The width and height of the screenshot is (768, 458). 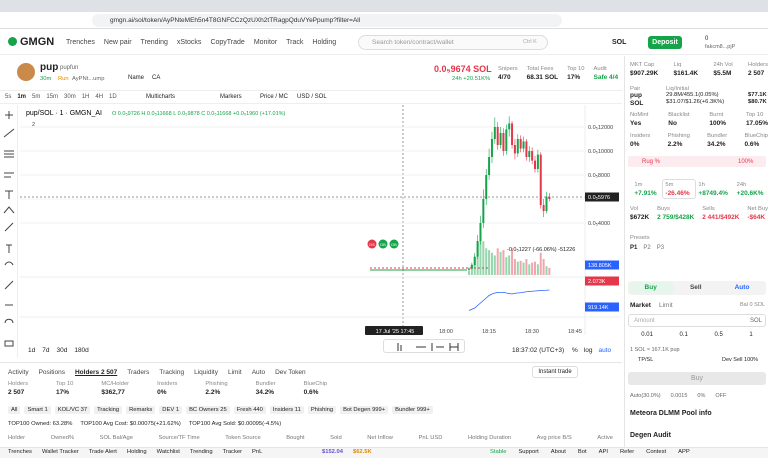 I want to click on status-item: Holding, so click(x=136, y=452).